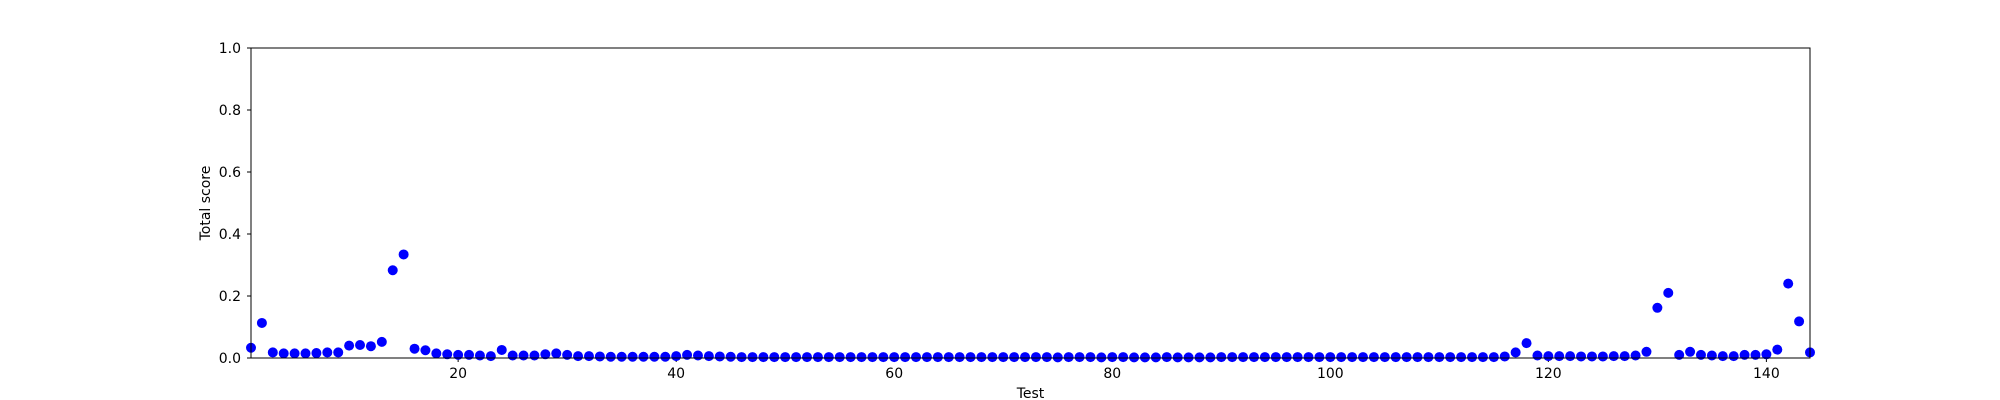  I want to click on x-tick-label: 20, so click(458, 374).